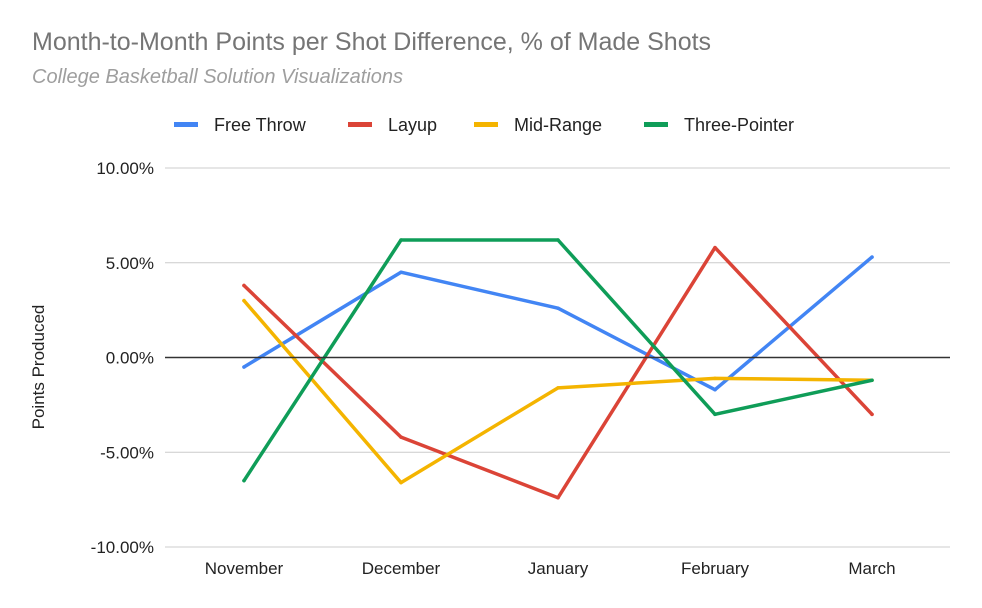  I want to click on x-tick-label: March, so click(871, 568).